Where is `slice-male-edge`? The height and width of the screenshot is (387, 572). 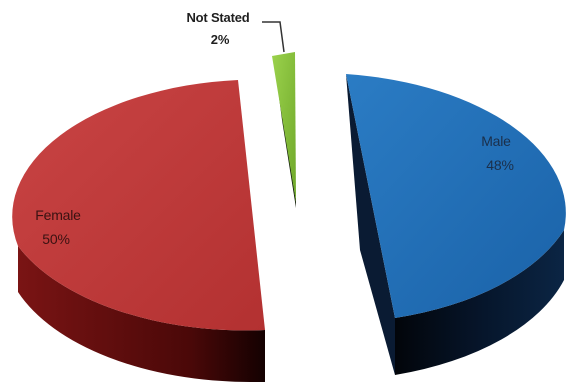
slice-male-edge is located at coordinates (370, 224).